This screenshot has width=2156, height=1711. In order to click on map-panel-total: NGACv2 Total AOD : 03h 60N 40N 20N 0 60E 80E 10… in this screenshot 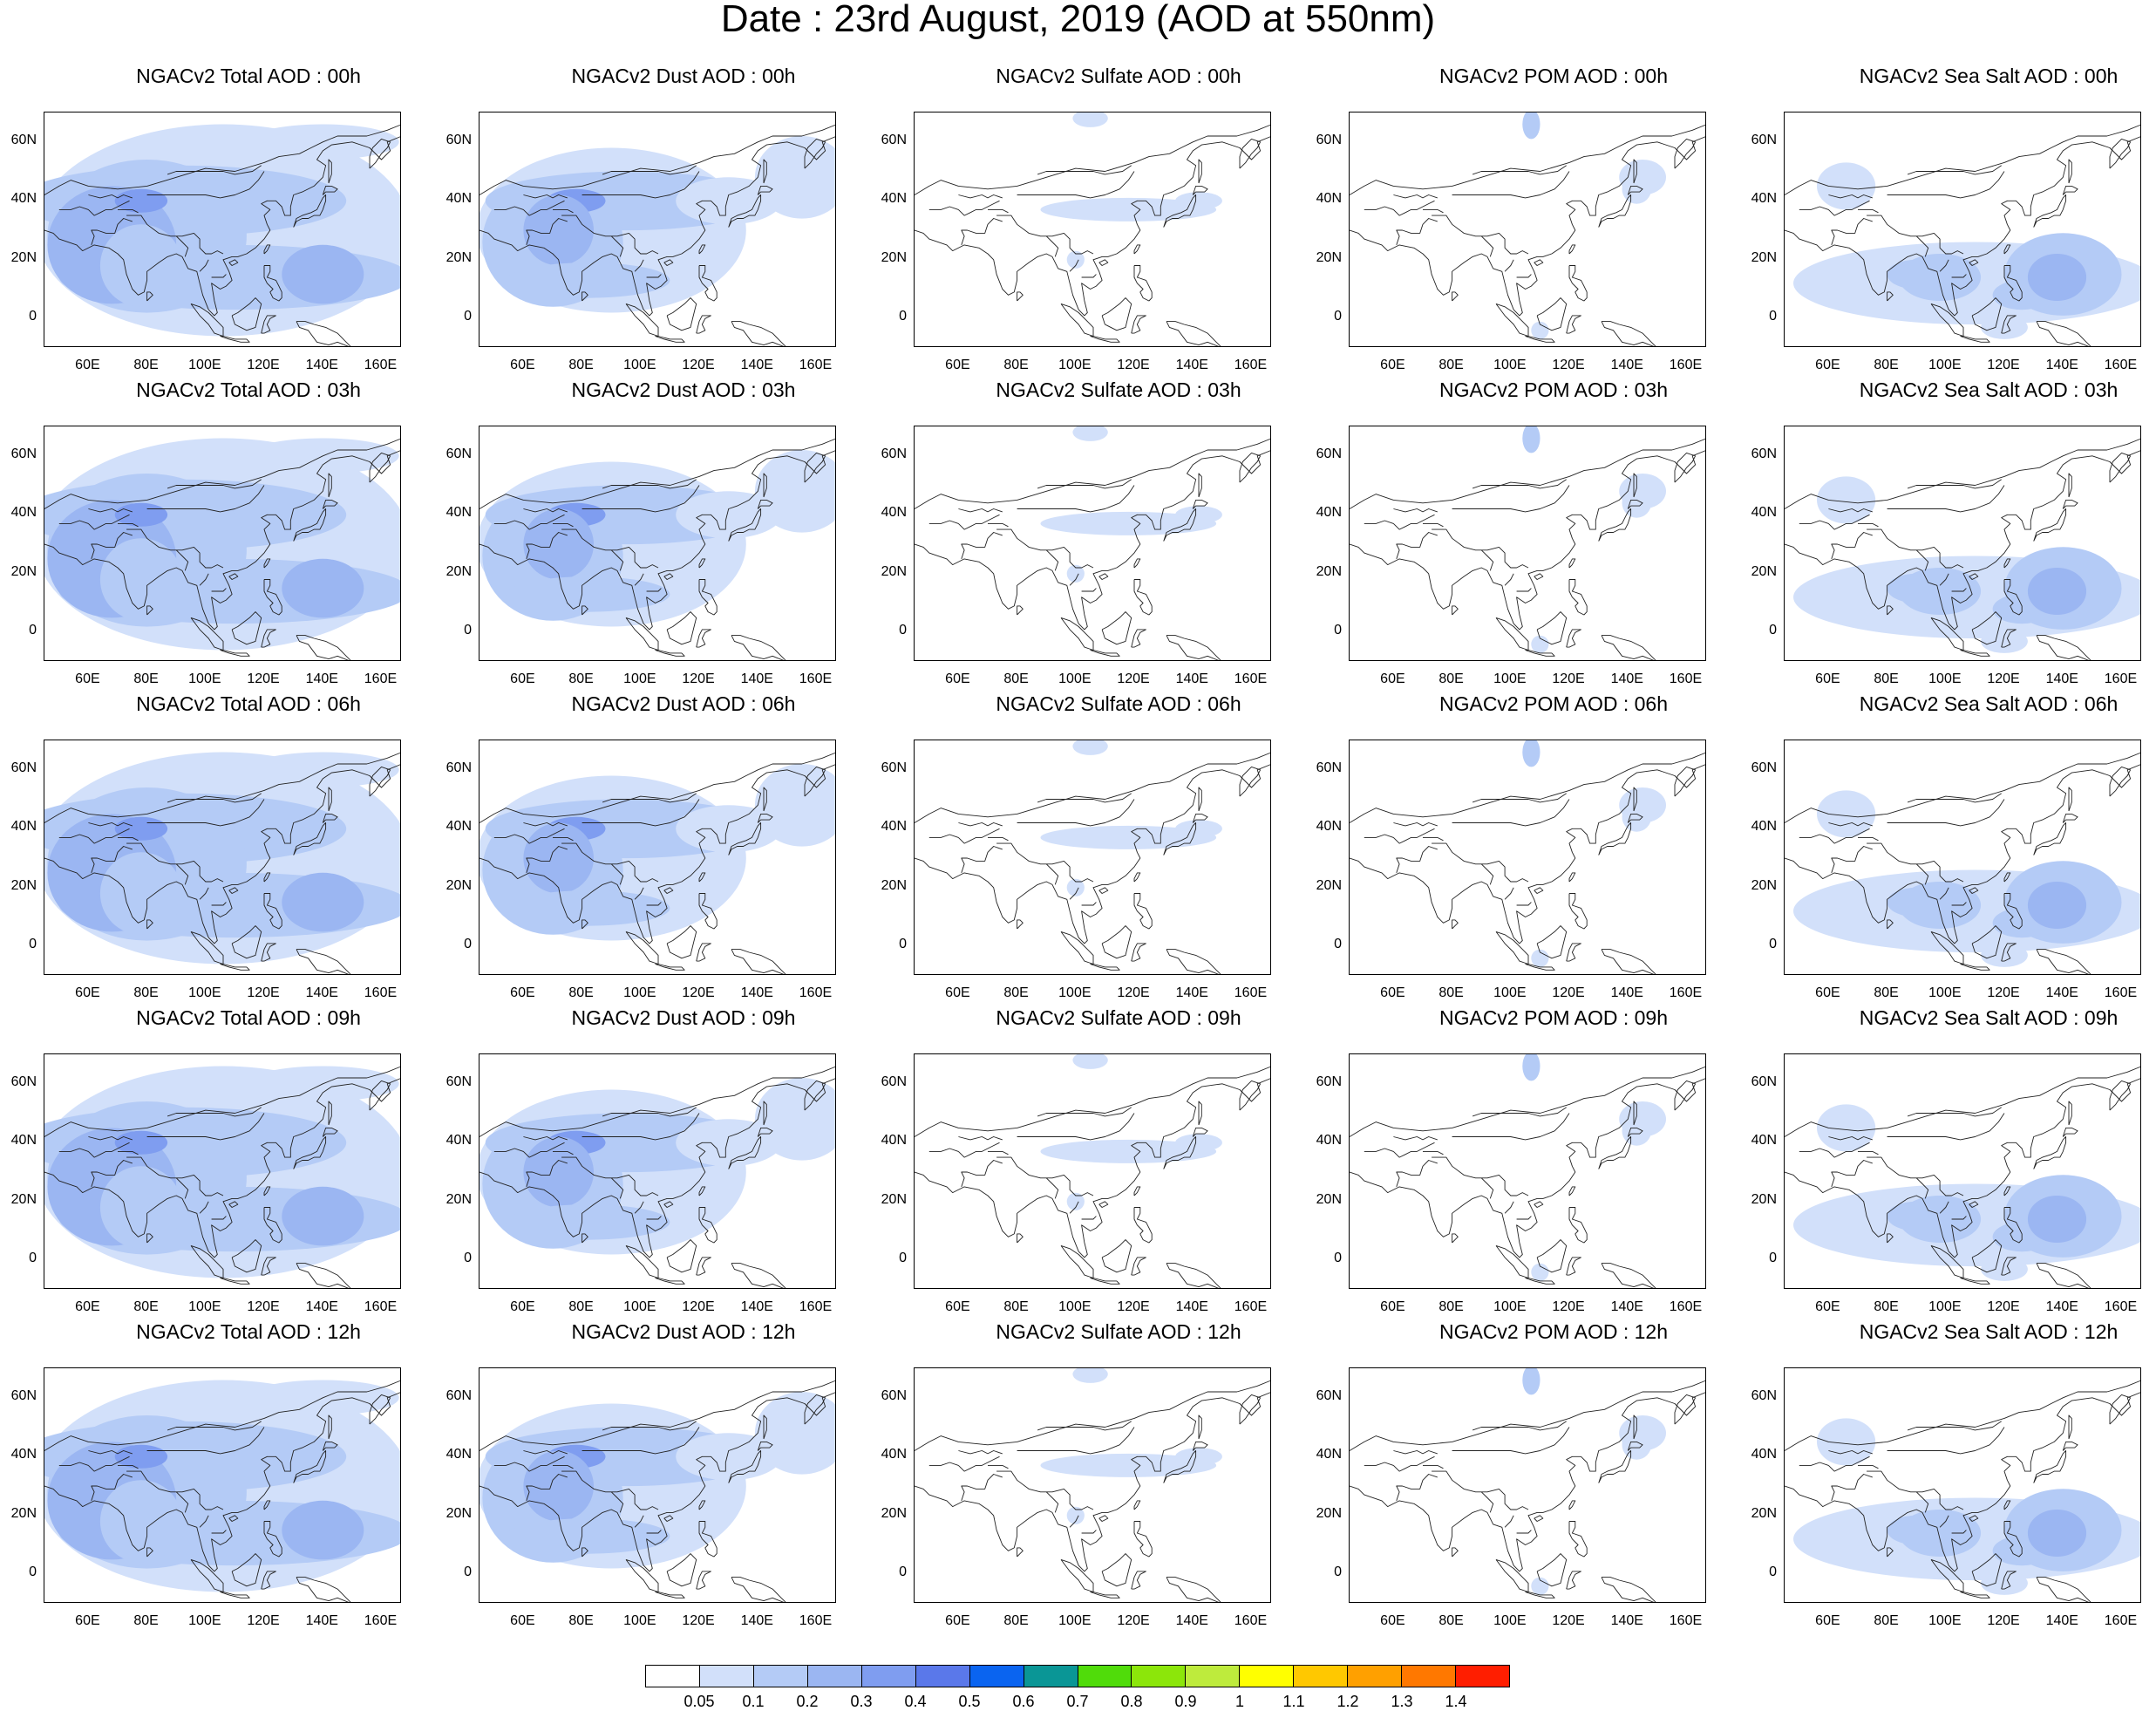, I will do `click(232, 556)`.